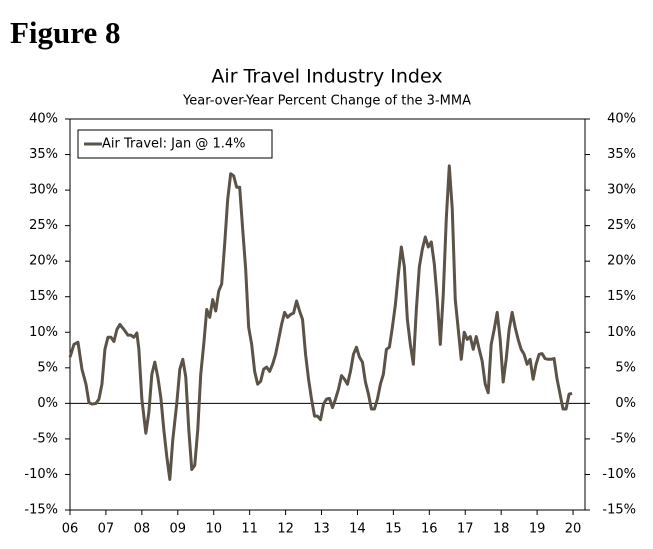  I want to click on legend-label: Air Travel: Jan @ 1.4%, so click(173, 144).